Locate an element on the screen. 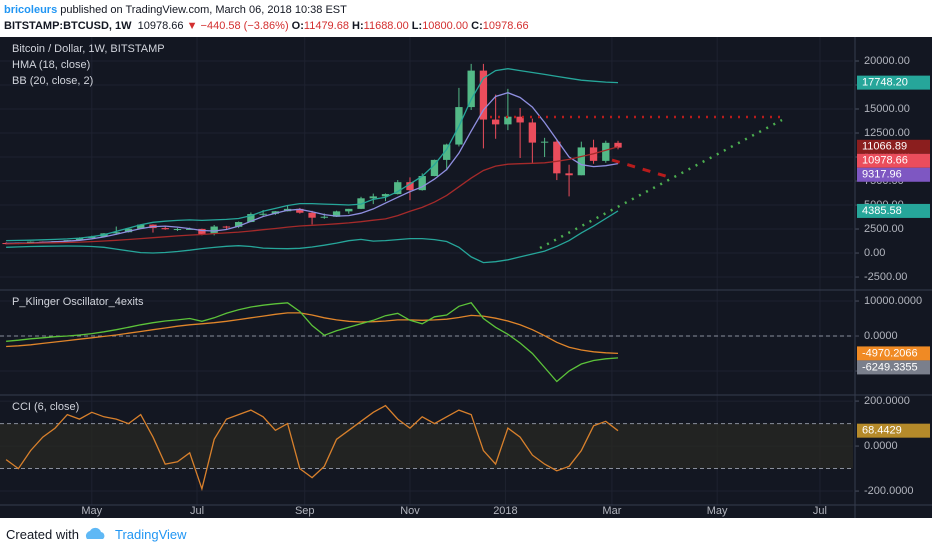 This screenshot has height=550, width=932. y-tick-label: -2500.00 is located at coordinates (885, 277).